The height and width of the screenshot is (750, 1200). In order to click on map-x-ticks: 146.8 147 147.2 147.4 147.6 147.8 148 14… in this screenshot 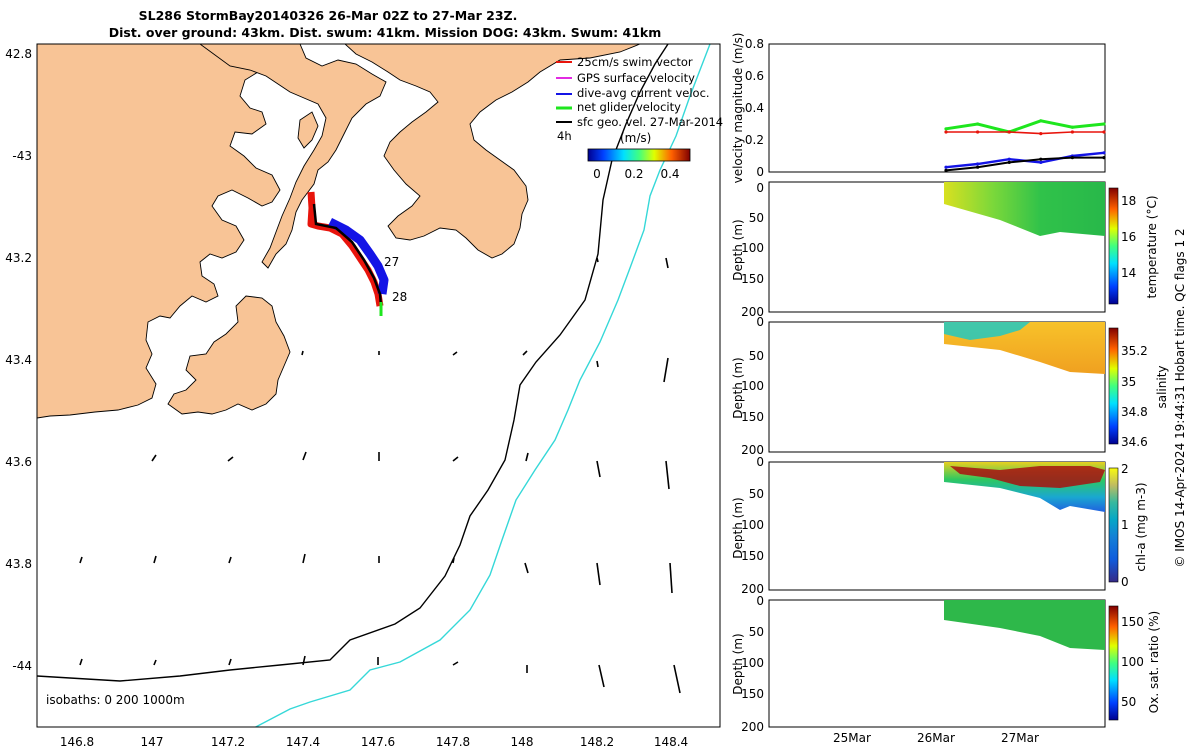, I will do `click(374, 742)`.